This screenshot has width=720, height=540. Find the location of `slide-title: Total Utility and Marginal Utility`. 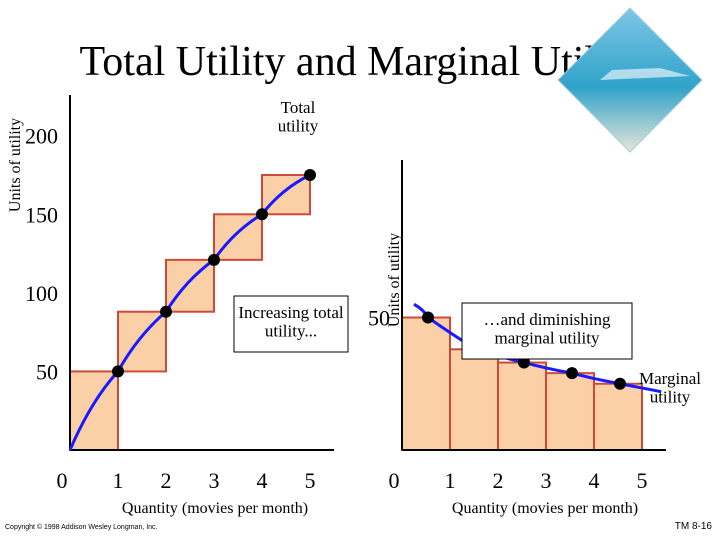

slide-title: Total Utility and Marginal Utility is located at coordinates (360, 62).